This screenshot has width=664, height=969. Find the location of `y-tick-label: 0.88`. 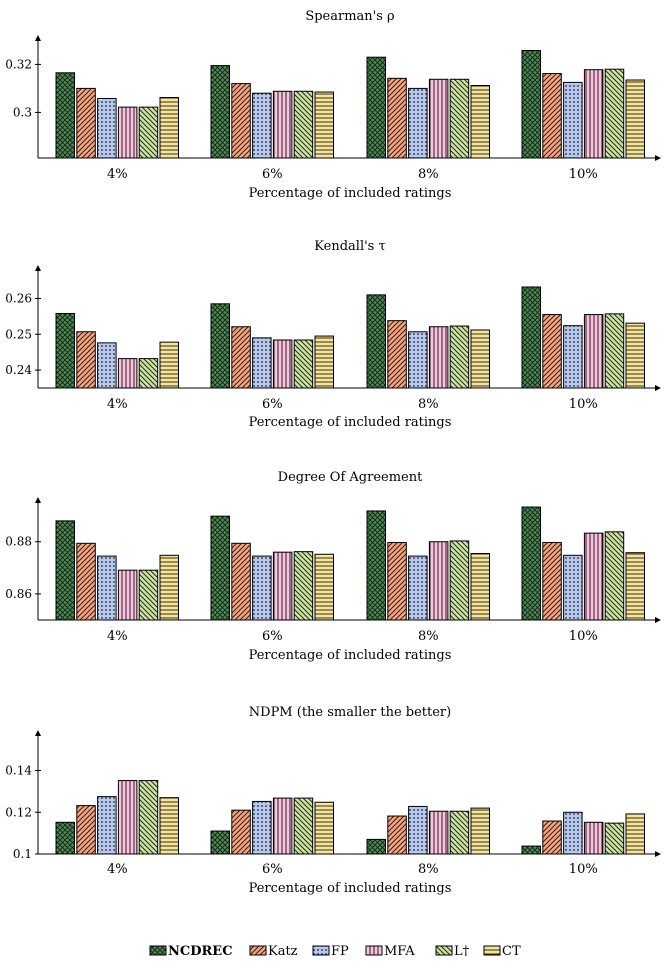

y-tick-label: 0.88 is located at coordinates (18, 542).